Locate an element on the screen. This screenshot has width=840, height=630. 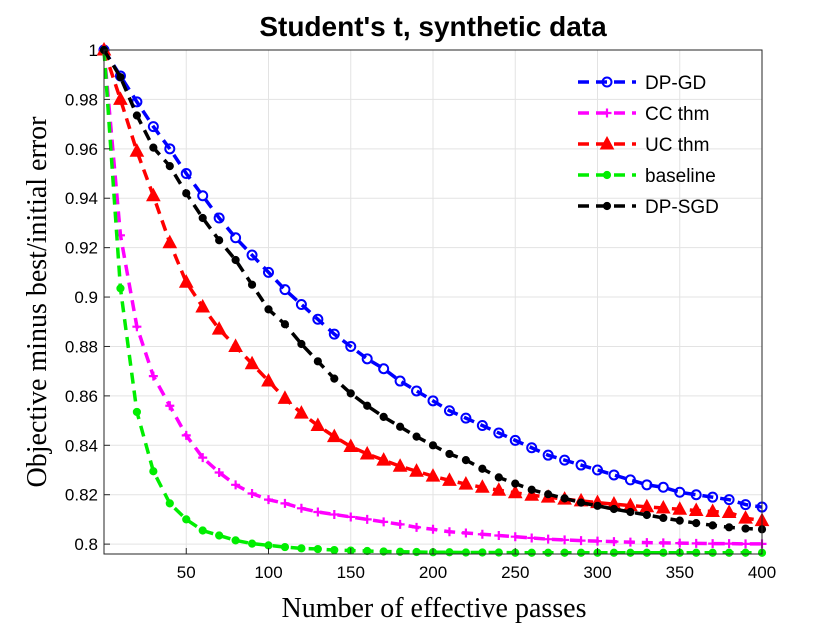
y-tick-label: 0.96 is located at coordinates (81, 149).